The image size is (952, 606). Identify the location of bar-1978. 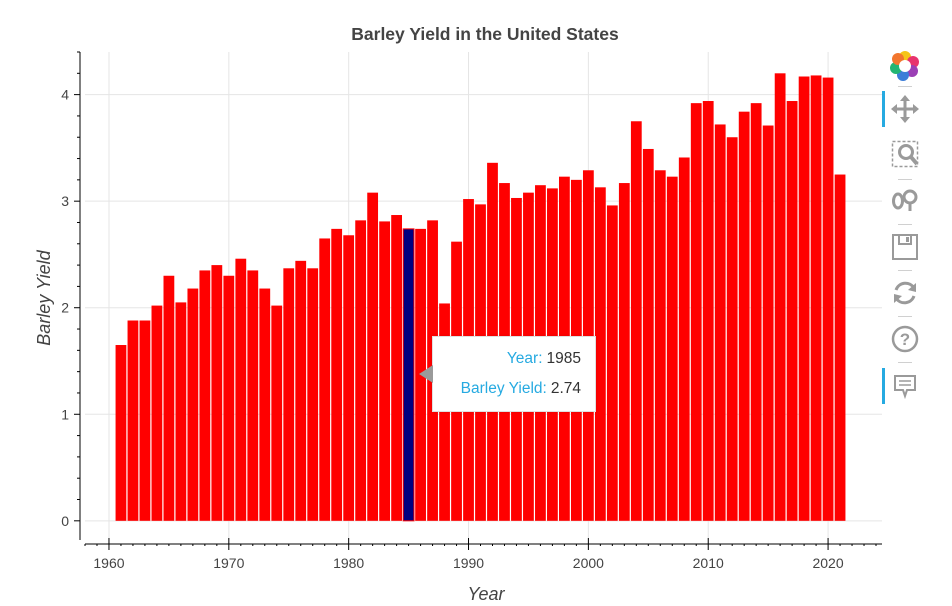
(325, 379).